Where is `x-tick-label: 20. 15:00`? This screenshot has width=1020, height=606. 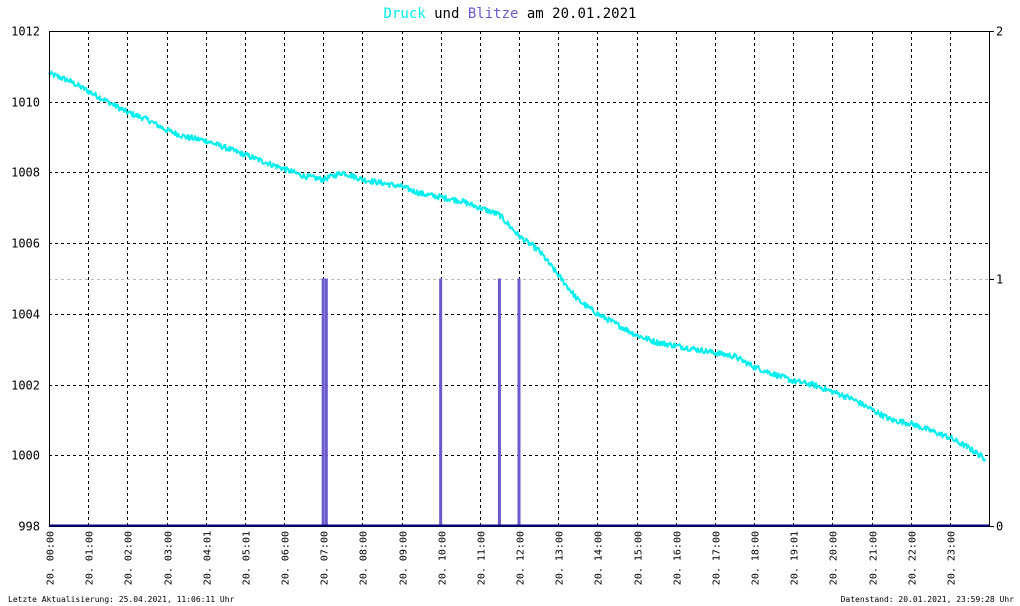 x-tick-label: 20. 15:00 is located at coordinates (639, 558).